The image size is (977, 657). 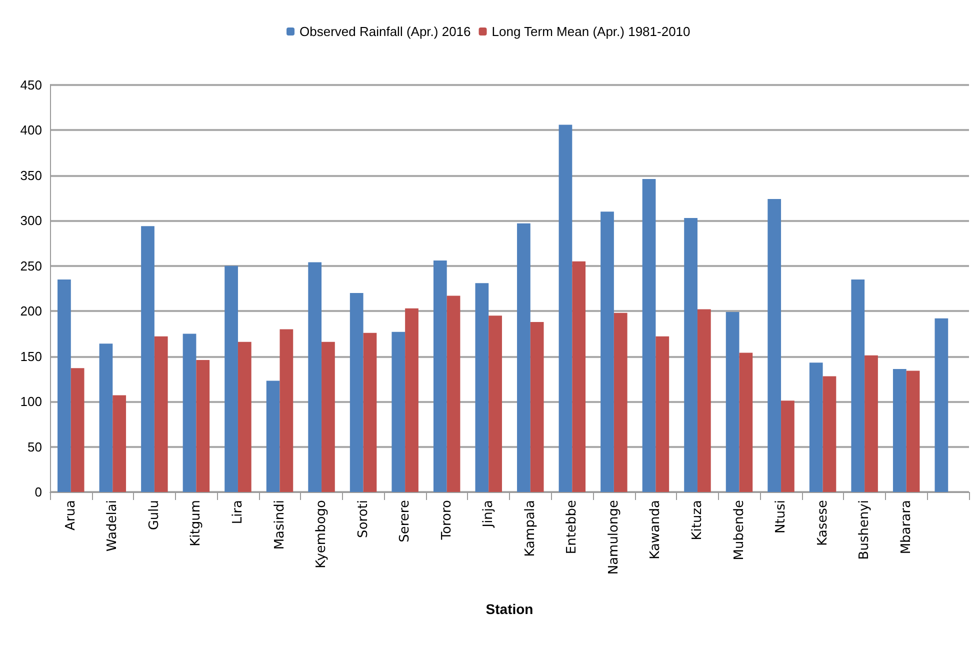 I want to click on y-tick-label: 300, so click(x=31, y=220).